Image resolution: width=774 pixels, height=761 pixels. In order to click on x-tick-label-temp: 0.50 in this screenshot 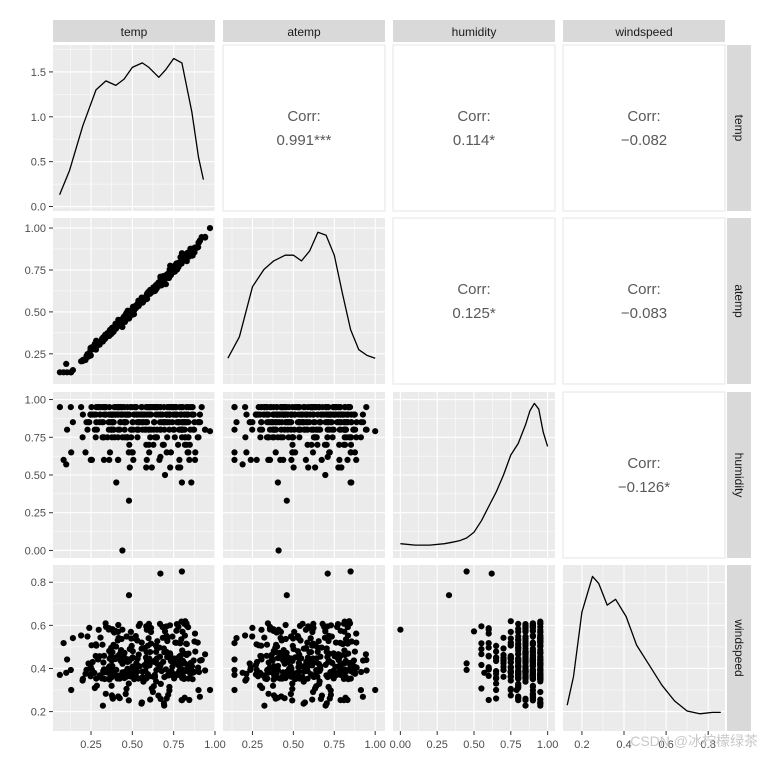, I will do `click(132, 745)`.